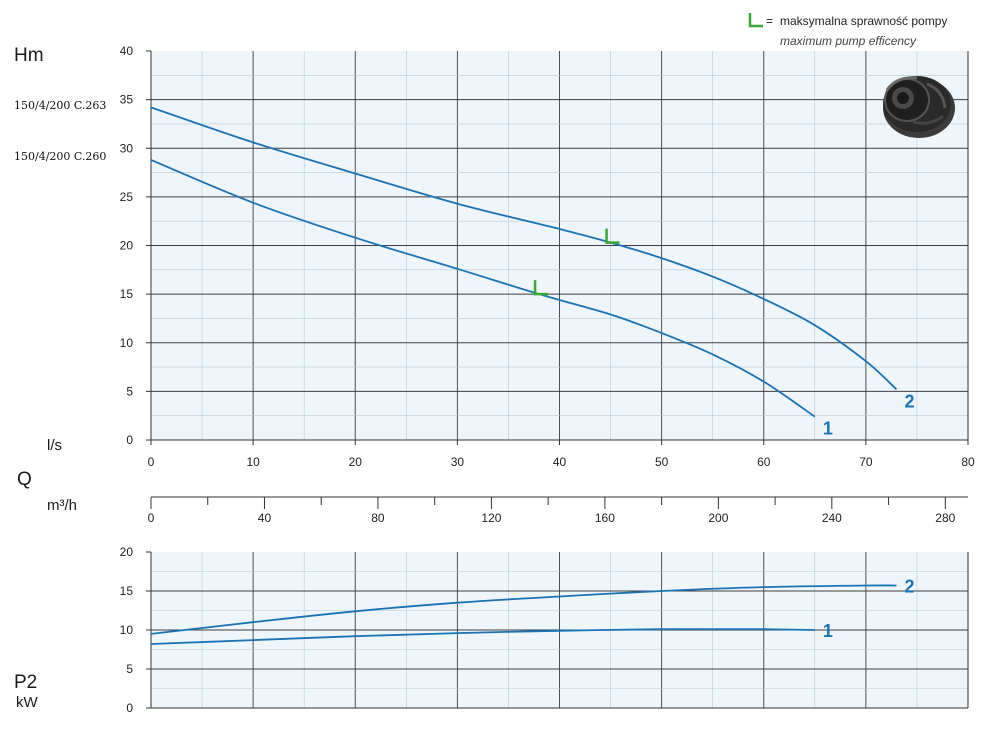 This screenshot has width=991, height=731. I want to click on flow-m3h-tick-label: 40, so click(265, 518).